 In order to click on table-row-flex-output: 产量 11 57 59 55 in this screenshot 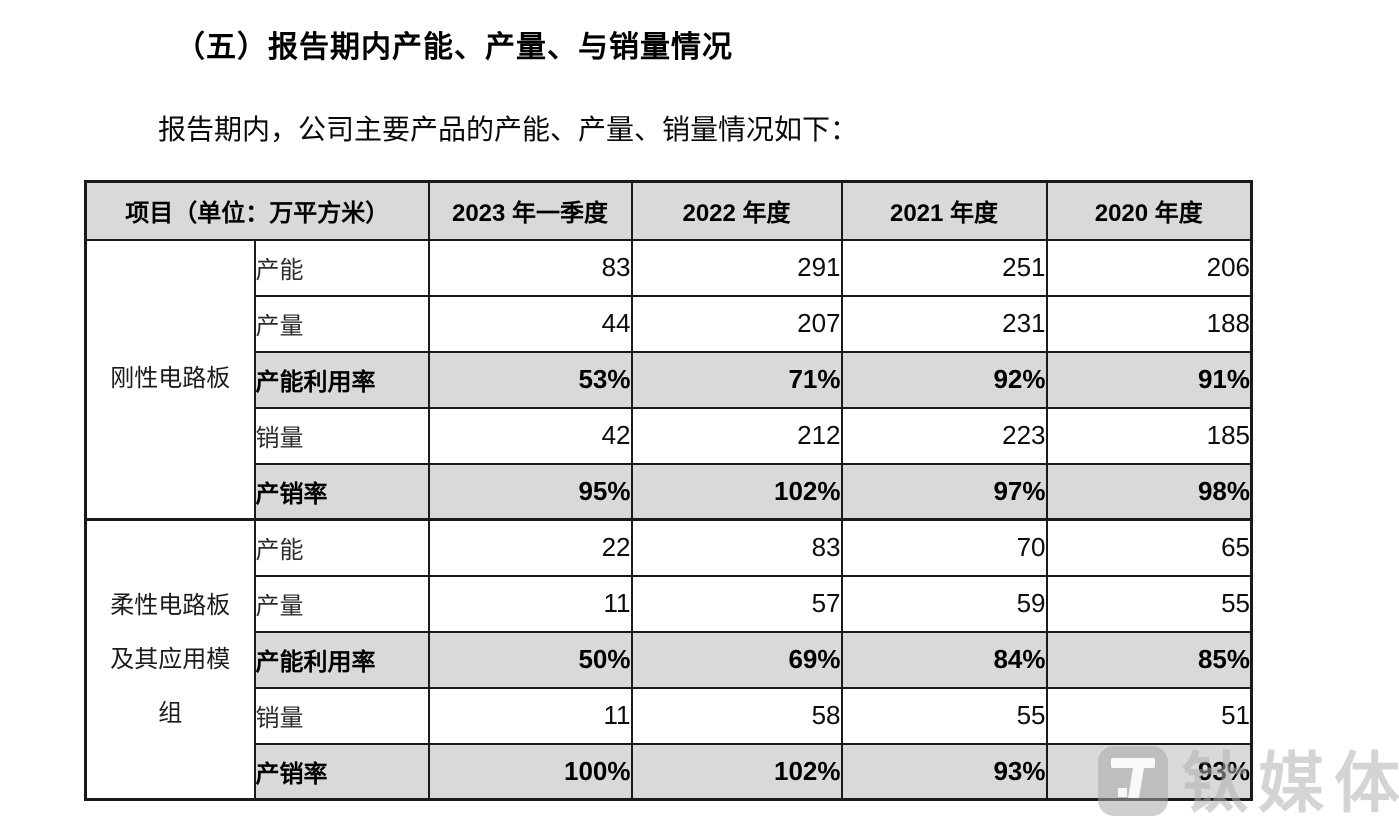, I will do `click(669, 603)`.